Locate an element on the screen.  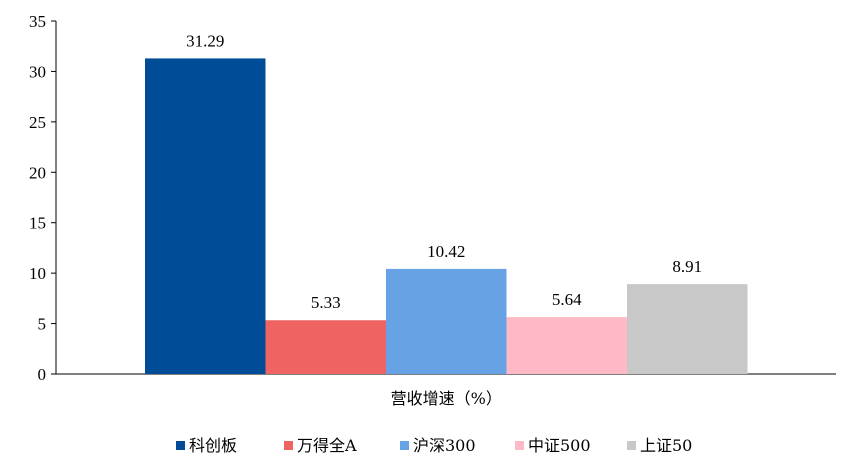
y-tick-label: 10 is located at coordinates (37, 273).